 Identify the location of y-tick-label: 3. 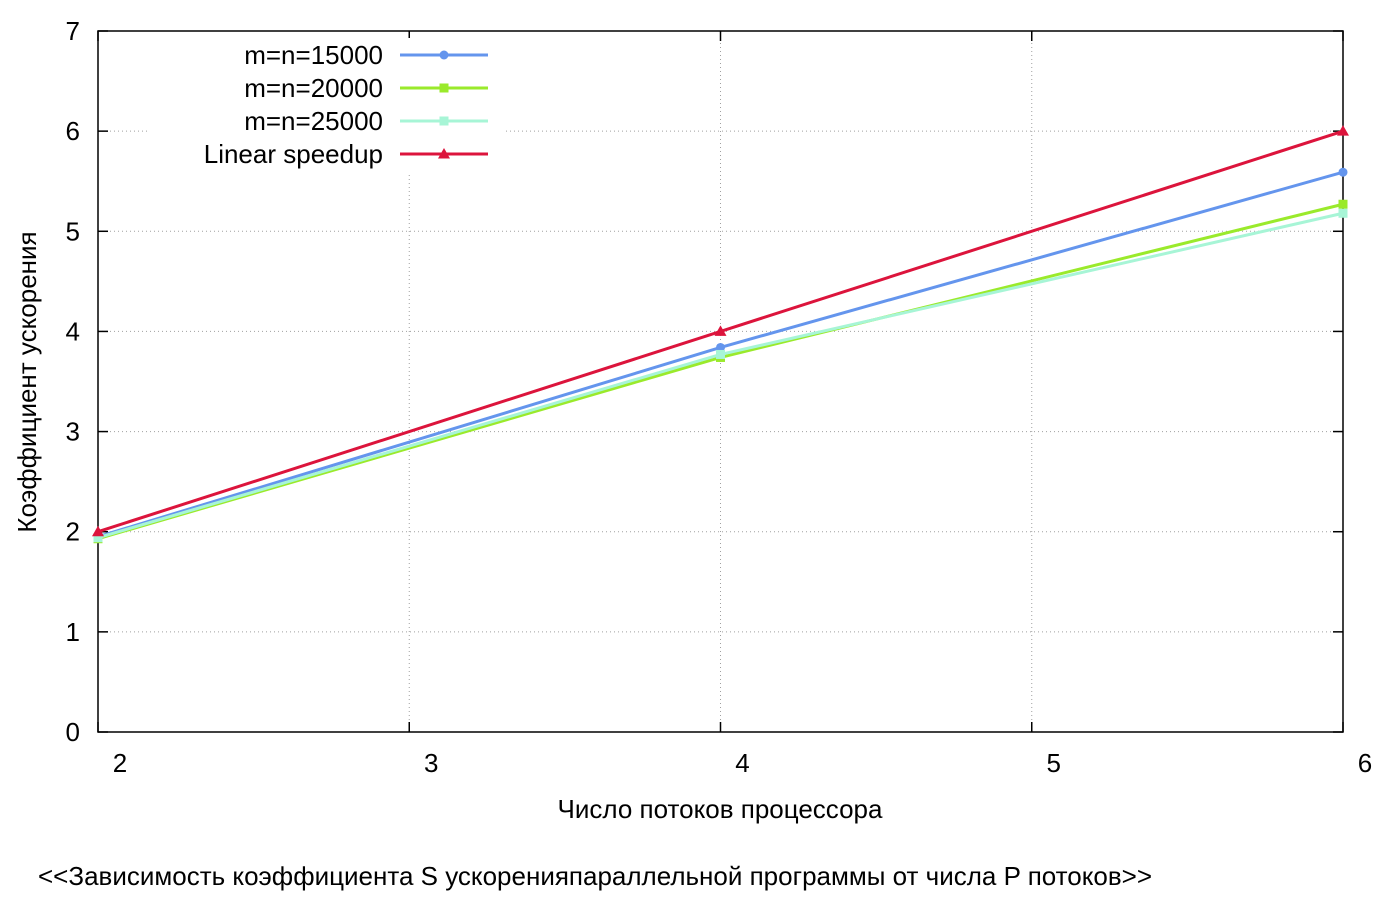
(73, 432).